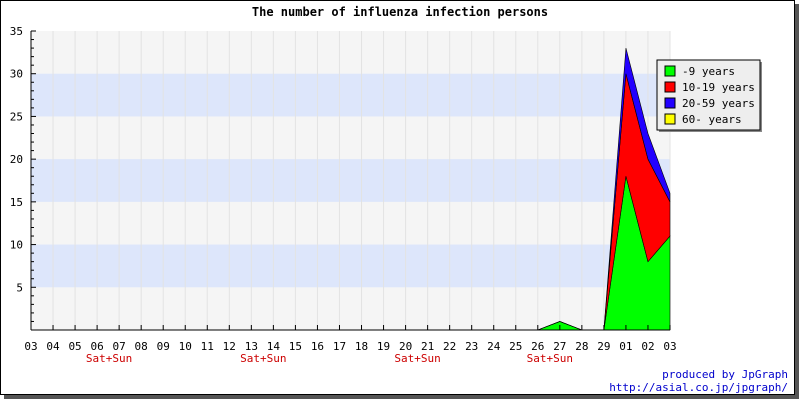  What do you see at coordinates (23, 173) in the screenshot?
I see `y-tick-labels: 5 10 15 20 25 30 35` at bounding box center [23, 173].